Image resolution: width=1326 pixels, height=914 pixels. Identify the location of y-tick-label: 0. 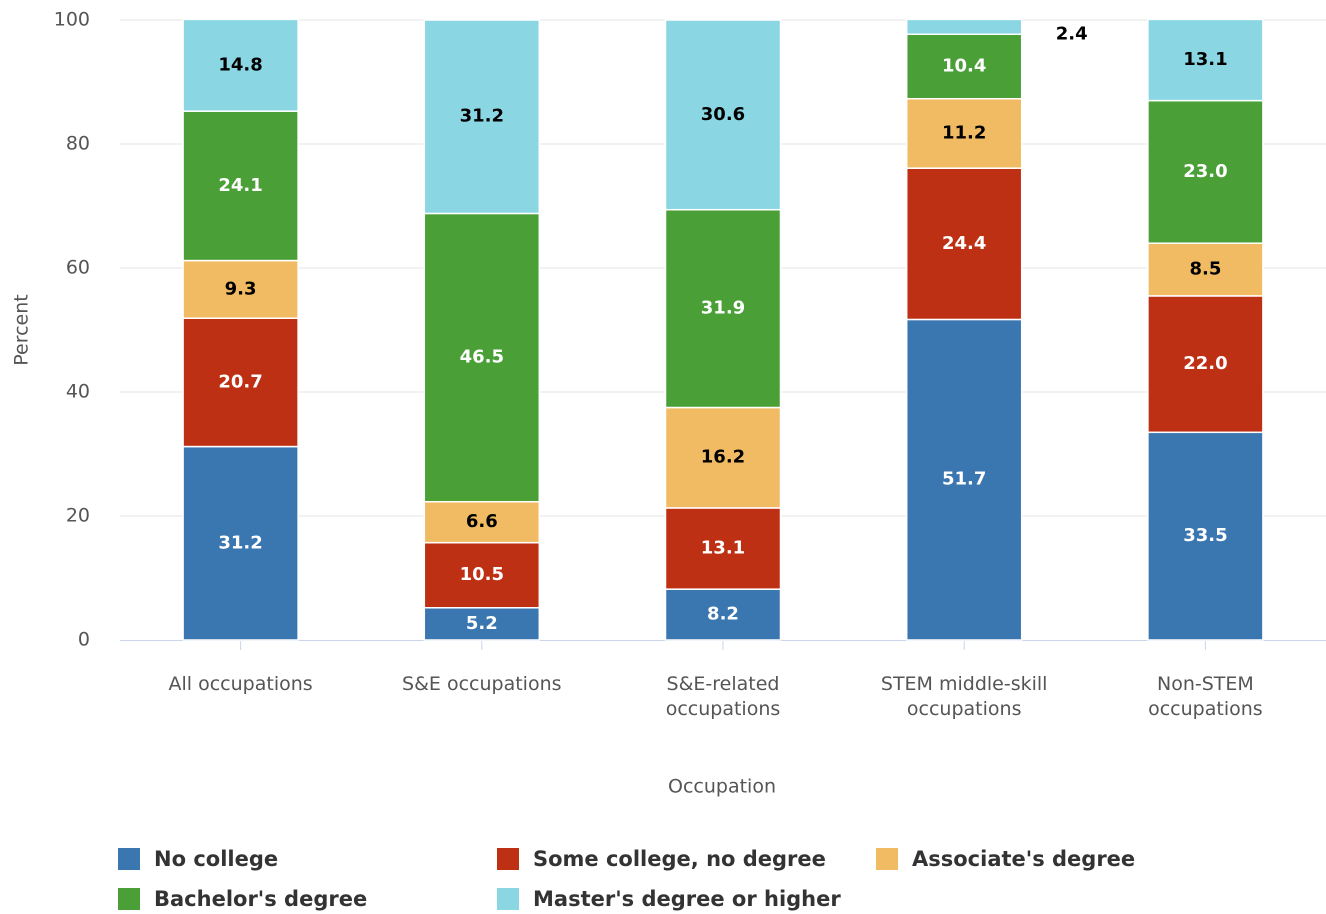
(84, 640).